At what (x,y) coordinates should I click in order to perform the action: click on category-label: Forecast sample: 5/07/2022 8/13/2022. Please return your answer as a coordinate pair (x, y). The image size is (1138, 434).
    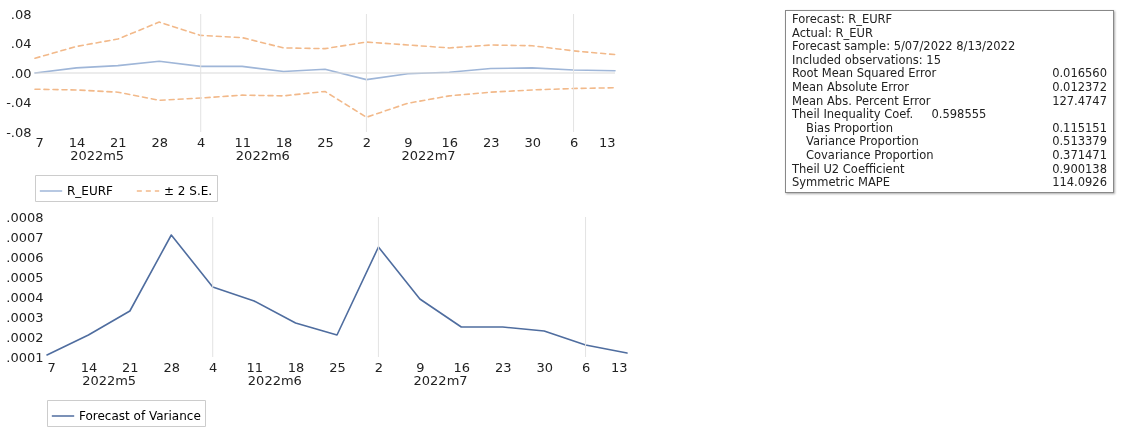
    Looking at the image, I should click on (904, 46).